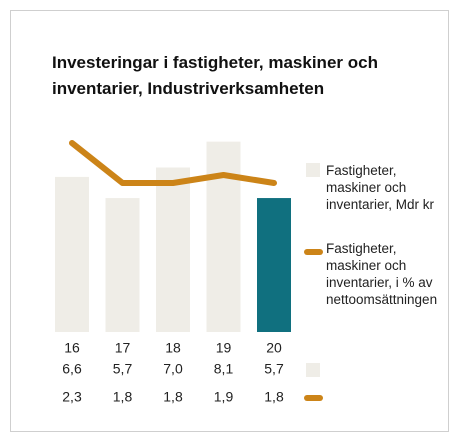 Image resolution: width=460 pixels, height=442 pixels. What do you see at coordinates (224, 369) in the screenshot?
I see `value-label: 8,1` at bounding box center [224, 369].